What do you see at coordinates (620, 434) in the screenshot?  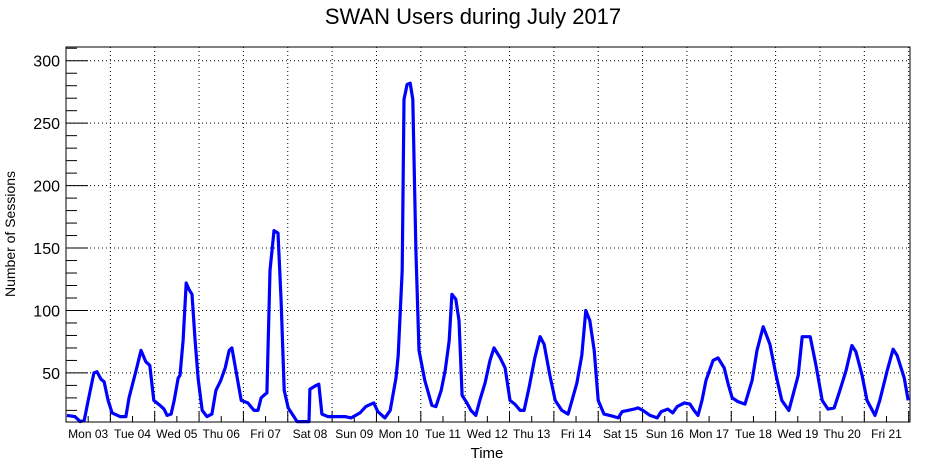 I see `x-tick-label: Sat 15` at bounding box center [620, 434].